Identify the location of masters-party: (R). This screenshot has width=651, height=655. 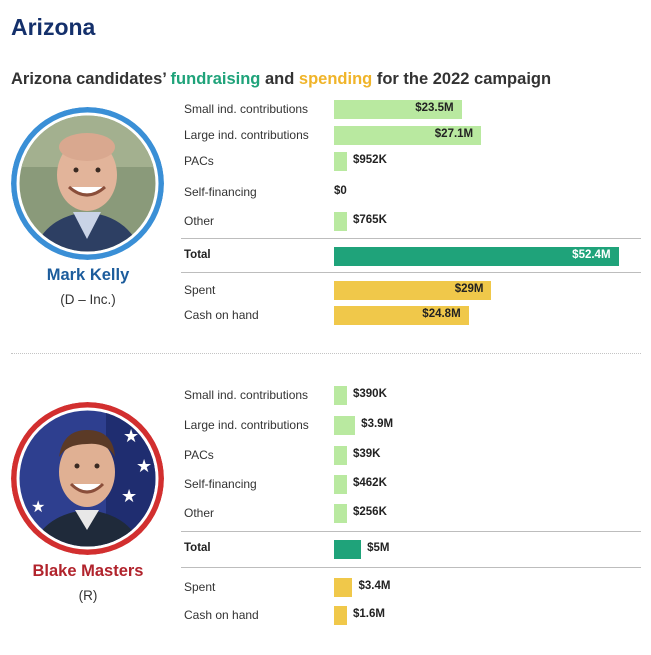
(88, 595).